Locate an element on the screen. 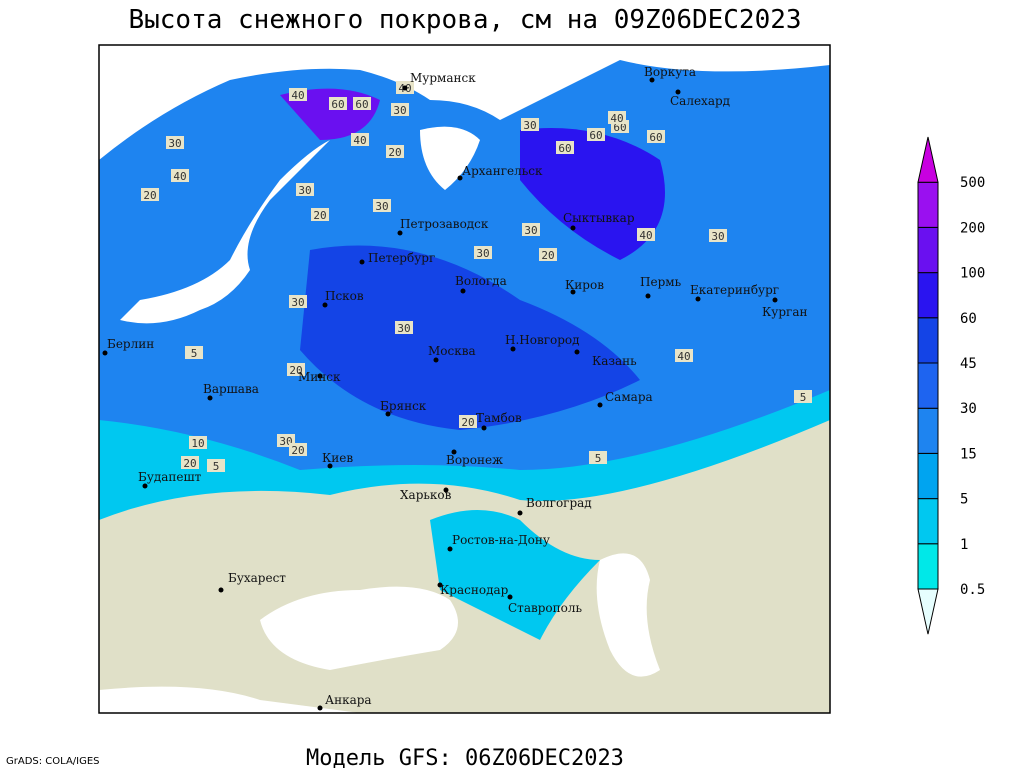 This screenshot has width=1024, height=768. city-label: Казань is located at coordinates (614, 361).